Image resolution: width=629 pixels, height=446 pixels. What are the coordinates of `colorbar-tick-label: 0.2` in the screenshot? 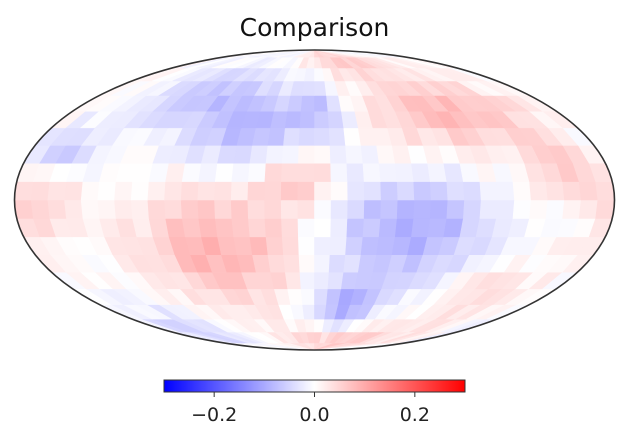 It's located at (415, 415).